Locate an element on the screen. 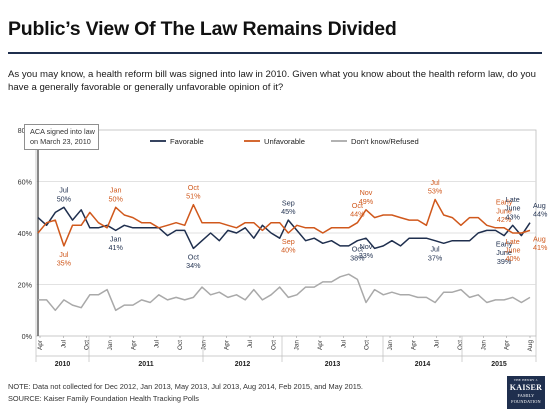  y-tick-label: 0% is located at coordinates (27, 336).